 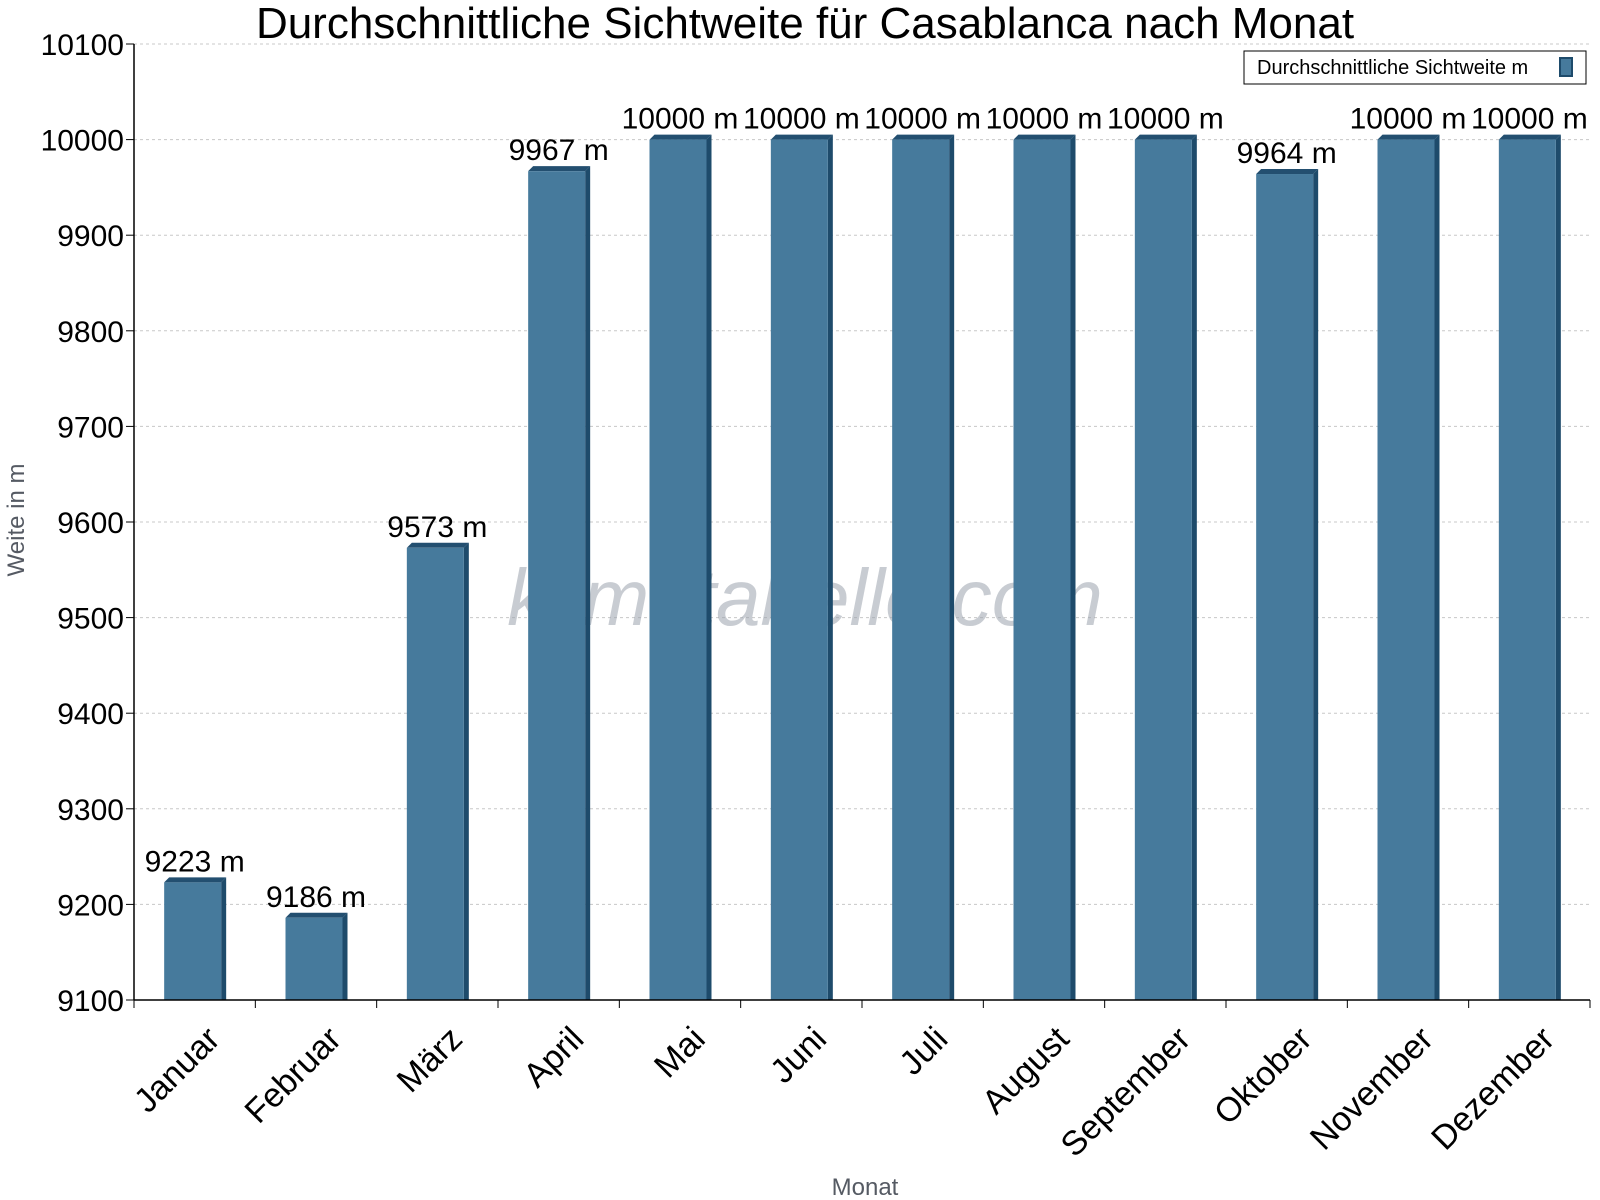 What do you see at coordinates (1493, 1089) in the screenshot?
I see `x-tick-label: Dezember` at bounding box center [1493, 1089].